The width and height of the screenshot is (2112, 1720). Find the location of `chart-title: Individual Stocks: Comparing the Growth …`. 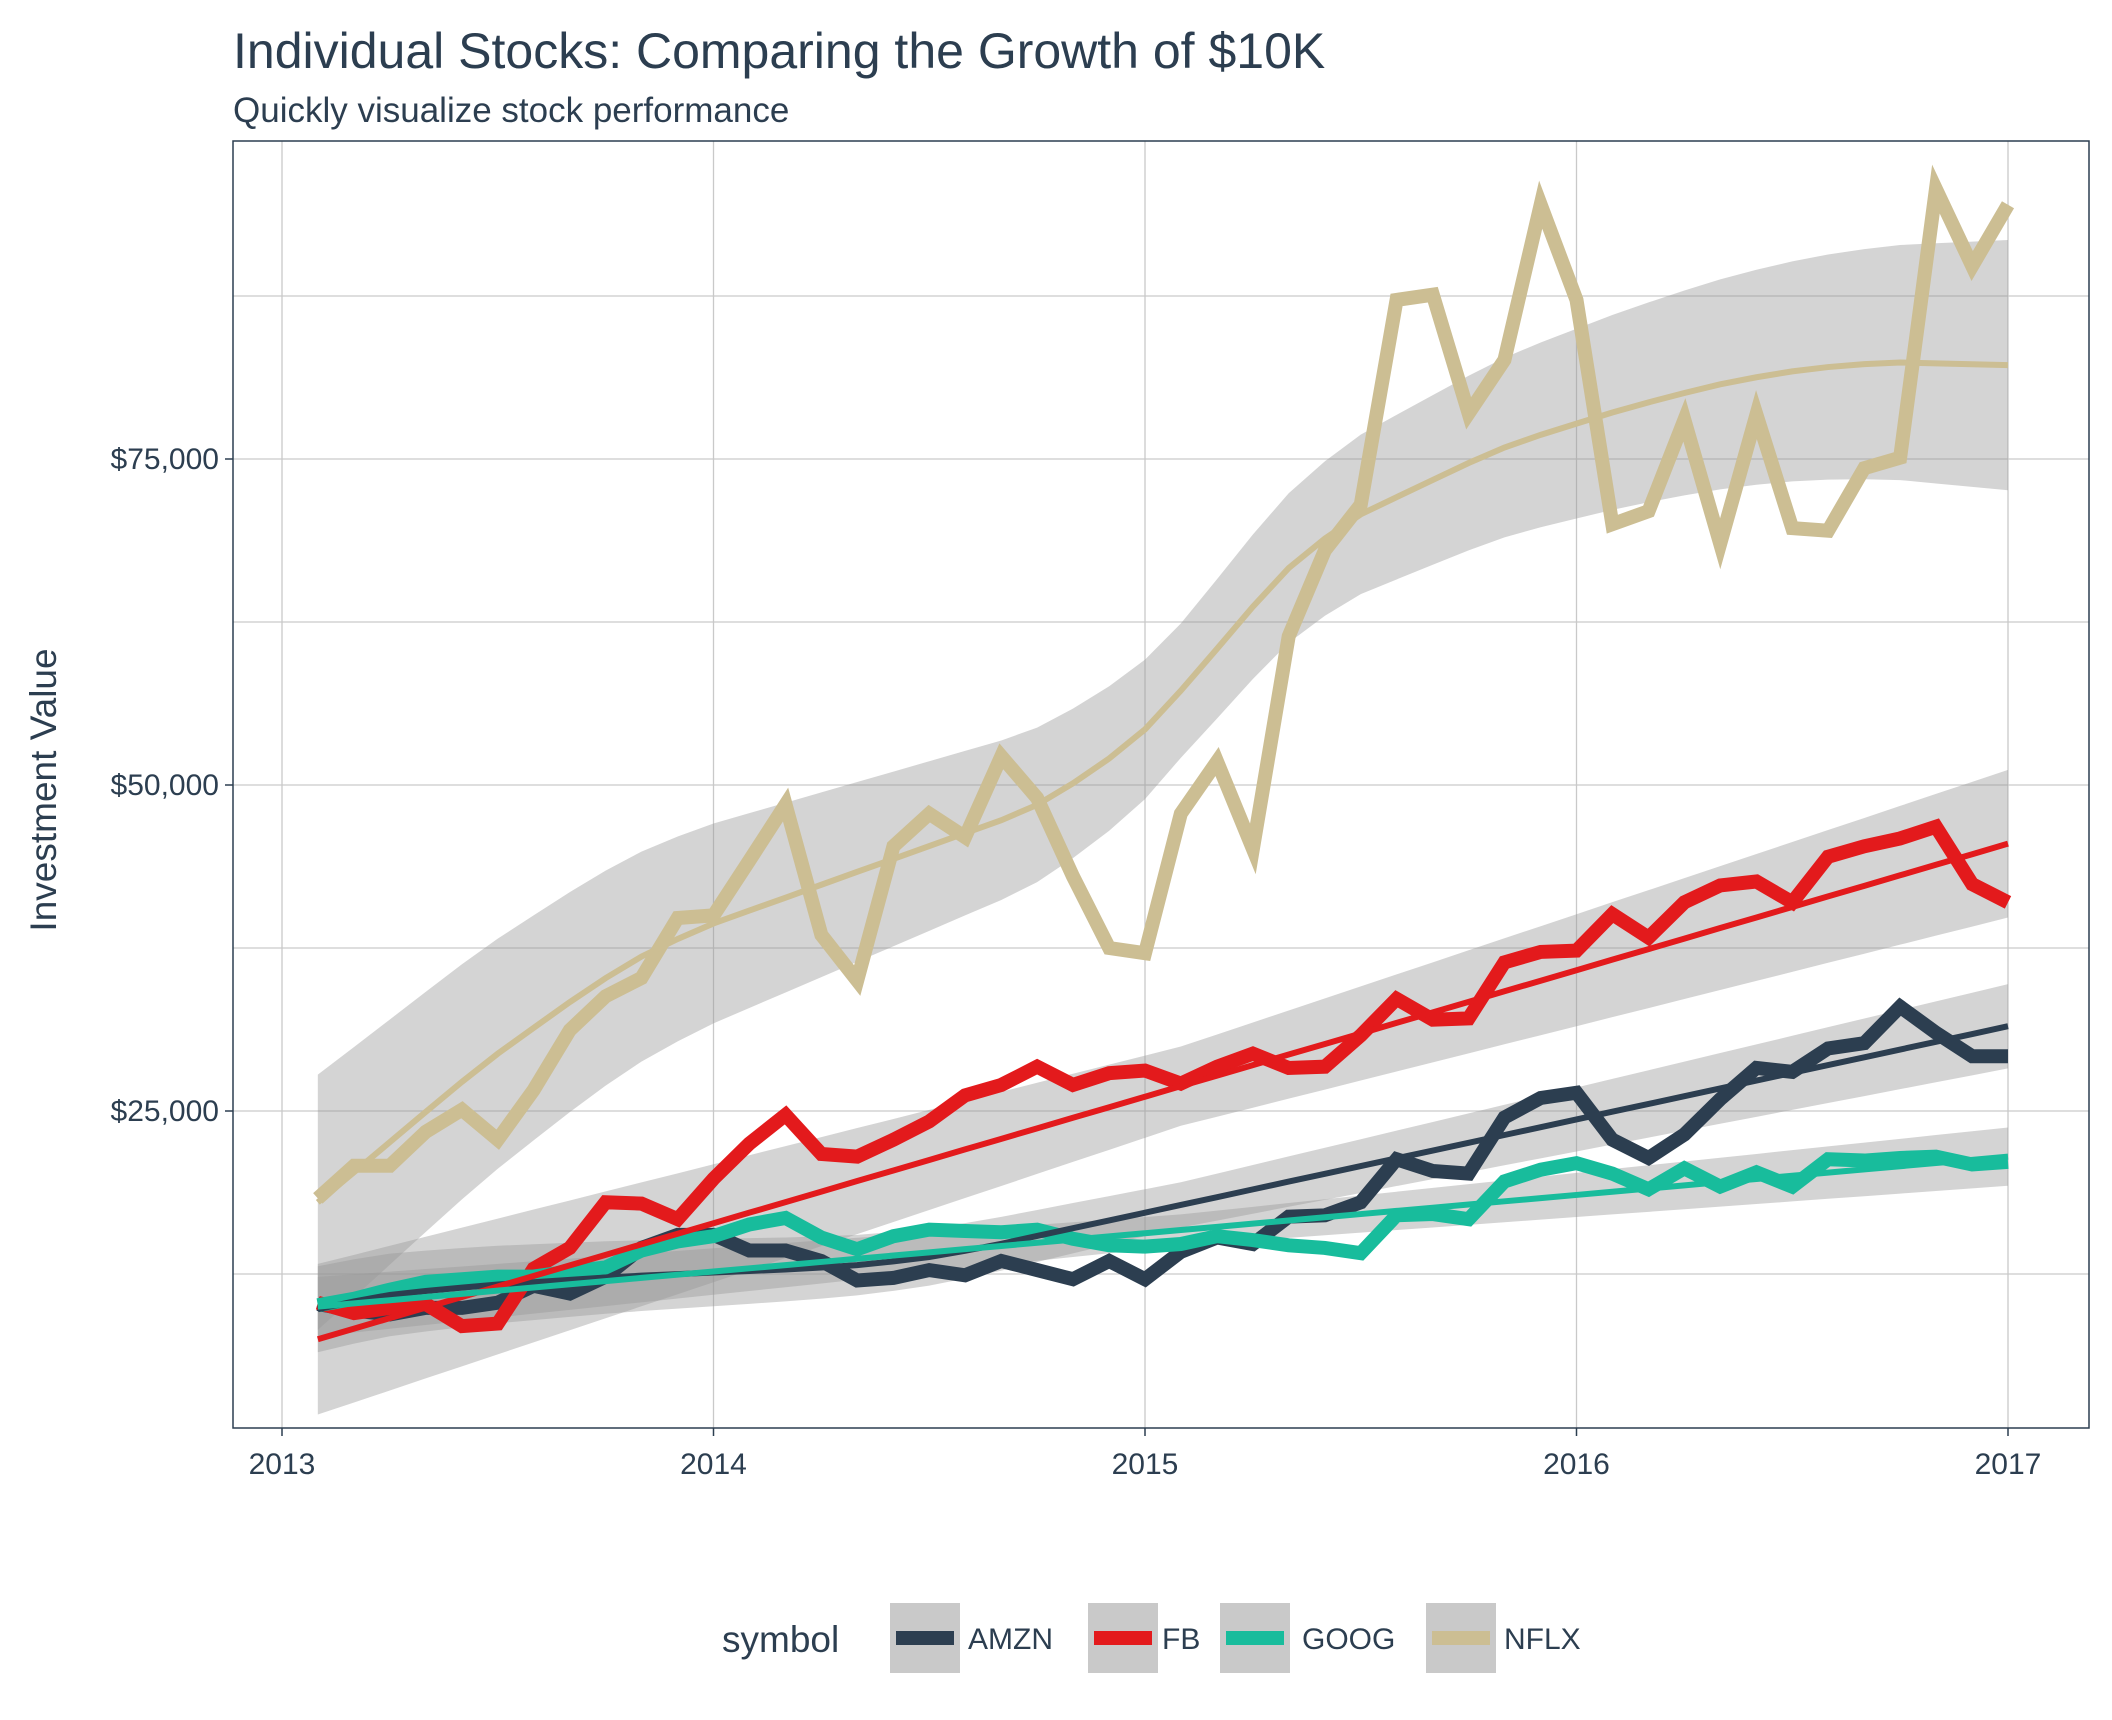

chart-title: Individual Stocks: Comparing the Growth … is located at coordinates (779, 51).